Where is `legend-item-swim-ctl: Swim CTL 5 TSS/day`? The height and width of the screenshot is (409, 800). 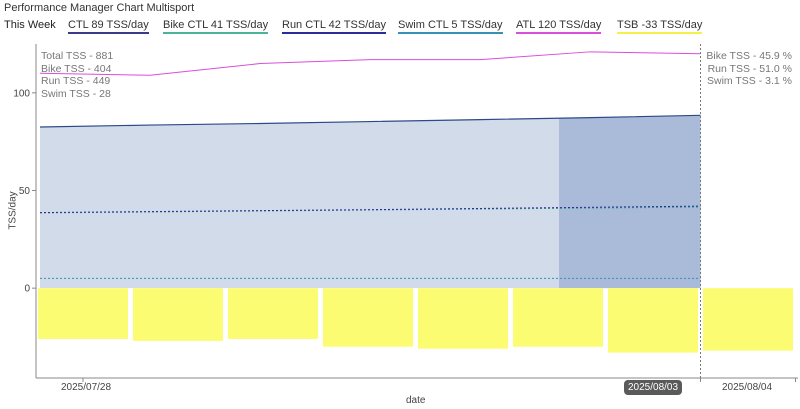
legend-item-swim-ctl: Swim CTL 5 TSS/day is located at coordinates (450, 26).